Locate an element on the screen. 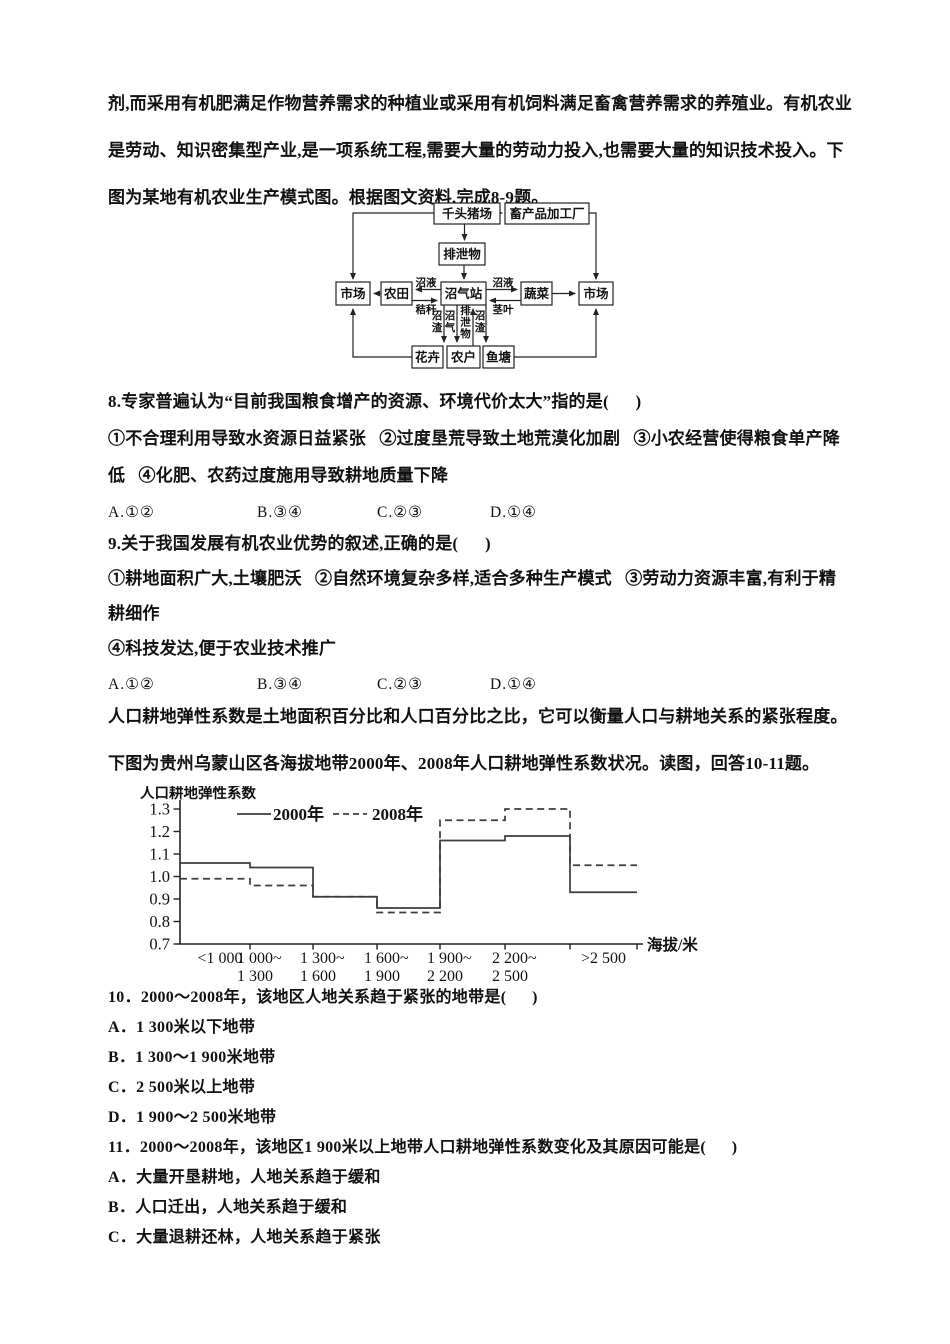  diagram-node-label-processing-plant: 畜产品加工厂 is located at coordinates (546, 213).